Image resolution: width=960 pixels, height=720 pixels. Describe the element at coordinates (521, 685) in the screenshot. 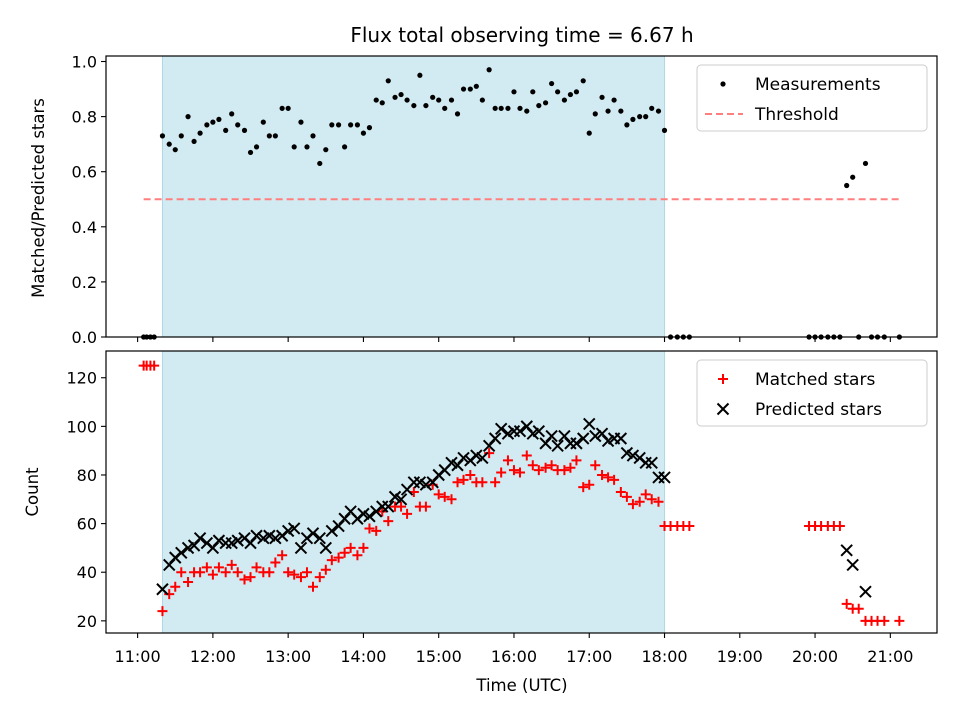

I see `x-axis-label: Time (UTC)` at that location.